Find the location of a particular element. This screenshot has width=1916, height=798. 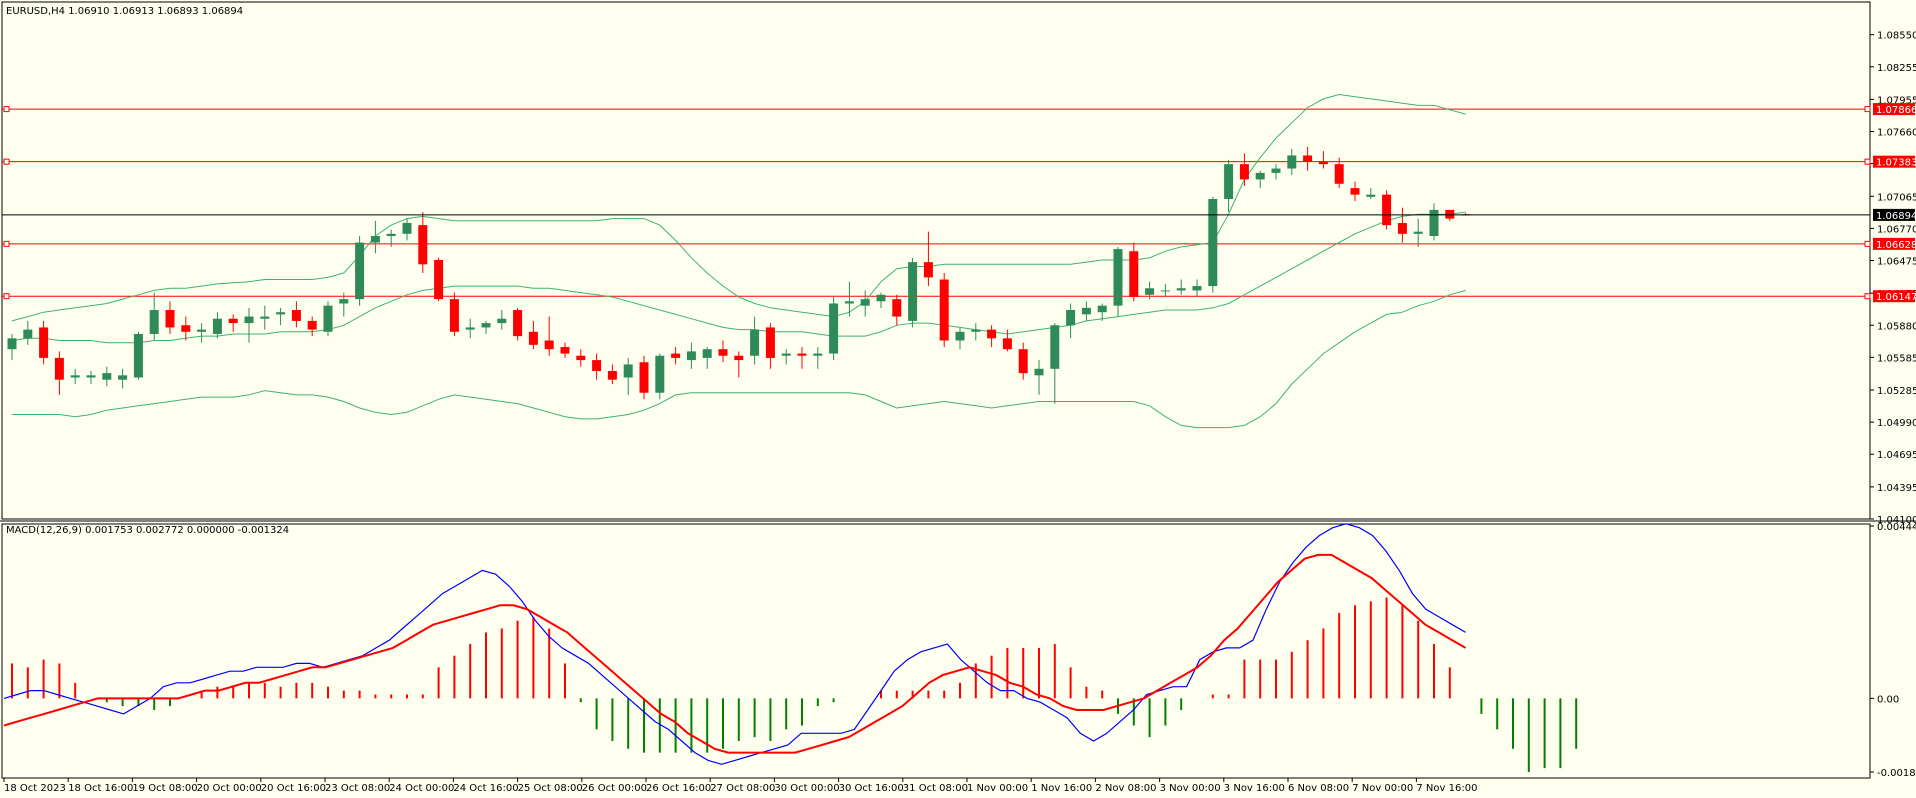

level-price-tag-label: 1.06628 is located at coordinates (1896, 245).